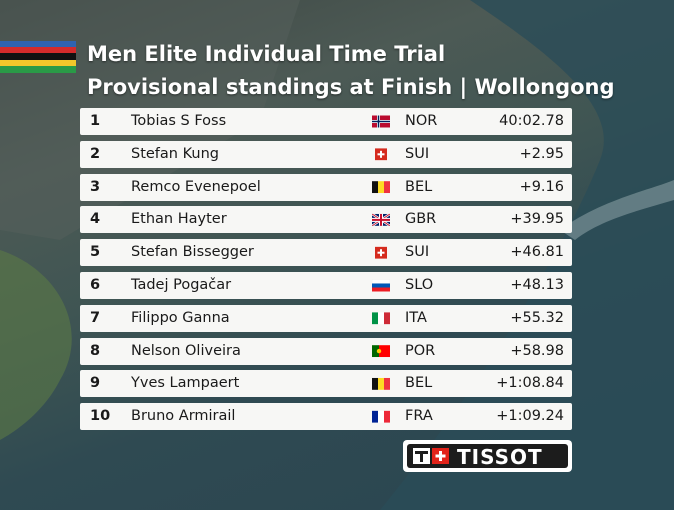 The image size is (674, 510). What do you see at coordinates (421, 121) in the screenshot?
I see `country-code: NOR` at bounding box center [421, 121].